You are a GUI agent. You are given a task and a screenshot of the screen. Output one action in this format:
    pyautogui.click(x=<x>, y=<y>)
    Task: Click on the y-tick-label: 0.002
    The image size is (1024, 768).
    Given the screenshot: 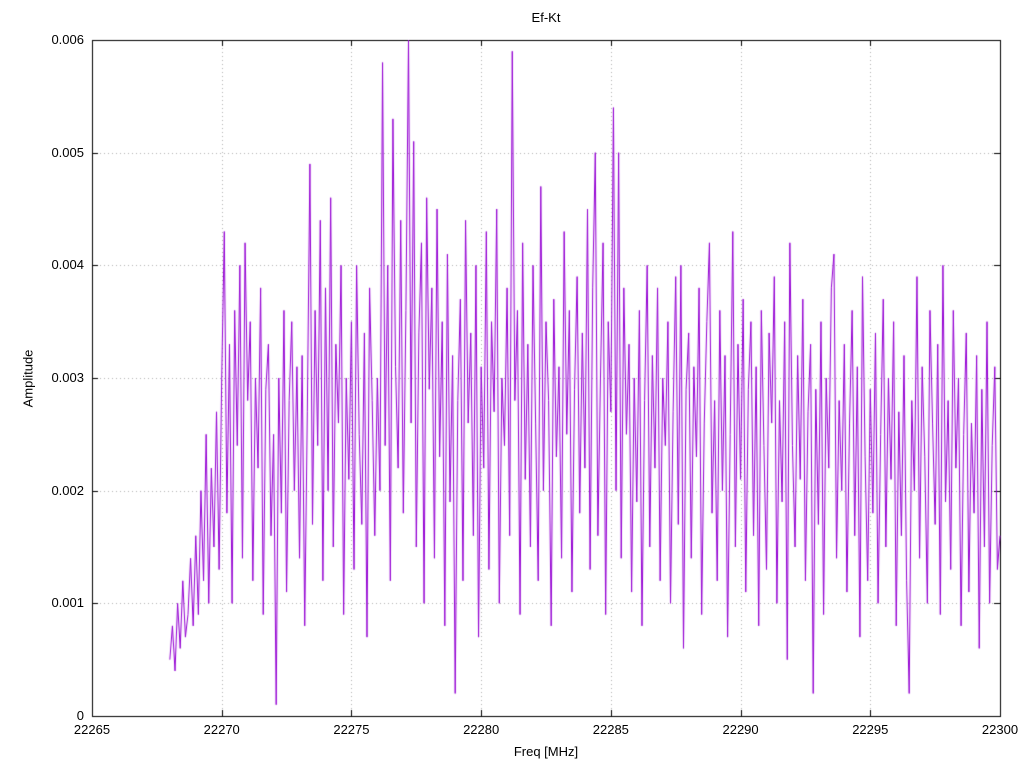 What is the action you would take?
    pyautogui.click(x=67, y=490)
    